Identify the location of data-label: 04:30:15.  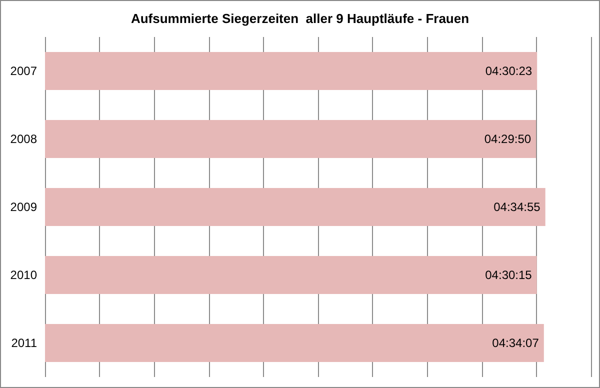
(508, 275).